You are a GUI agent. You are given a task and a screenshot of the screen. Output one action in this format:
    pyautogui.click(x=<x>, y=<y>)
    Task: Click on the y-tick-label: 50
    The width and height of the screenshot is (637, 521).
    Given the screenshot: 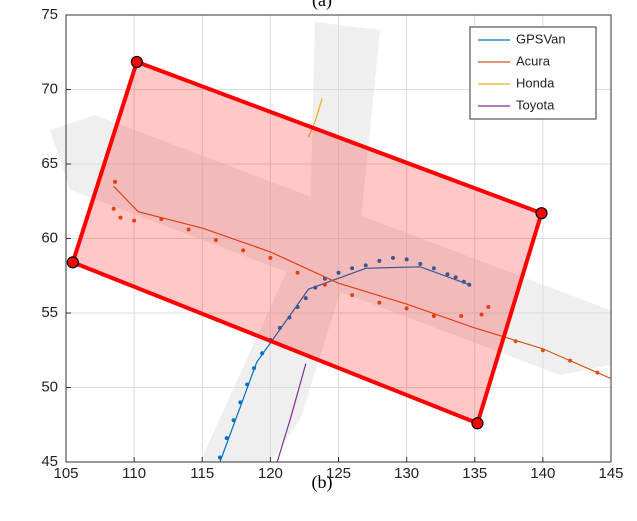 What is the action you would take?
    pyautogui.click(x=49, y=386)
    